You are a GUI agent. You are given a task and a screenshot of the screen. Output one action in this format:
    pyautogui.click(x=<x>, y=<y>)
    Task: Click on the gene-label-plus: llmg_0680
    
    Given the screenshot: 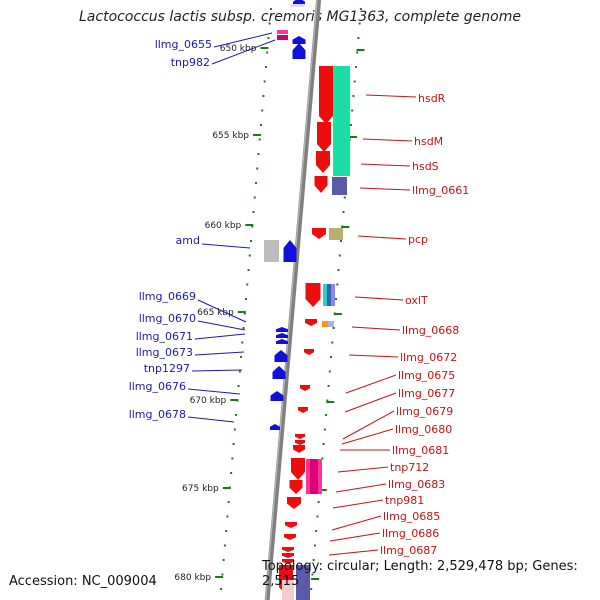 What is the action you would take?
    pyautogui.click(x=423, y=429)
    